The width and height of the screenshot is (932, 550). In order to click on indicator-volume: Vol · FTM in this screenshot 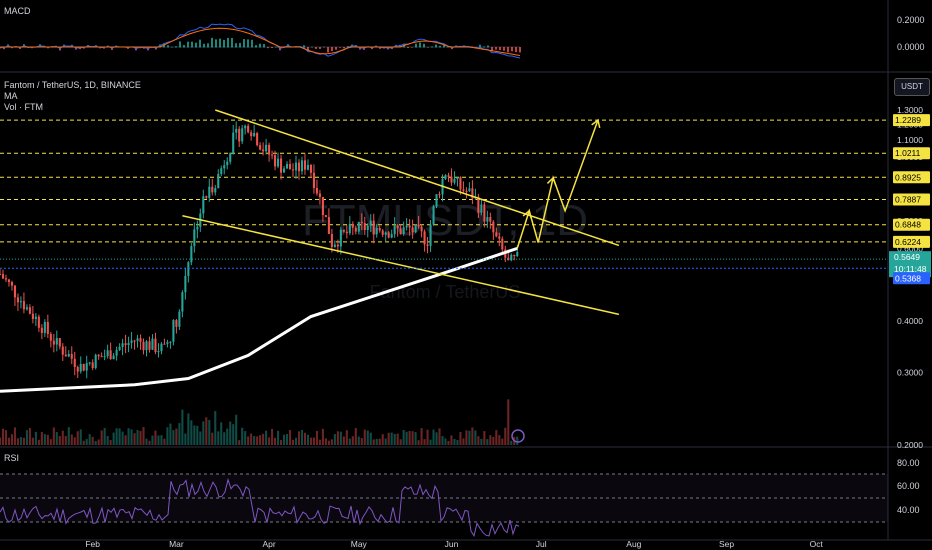, I will do `click(24, 107)`.